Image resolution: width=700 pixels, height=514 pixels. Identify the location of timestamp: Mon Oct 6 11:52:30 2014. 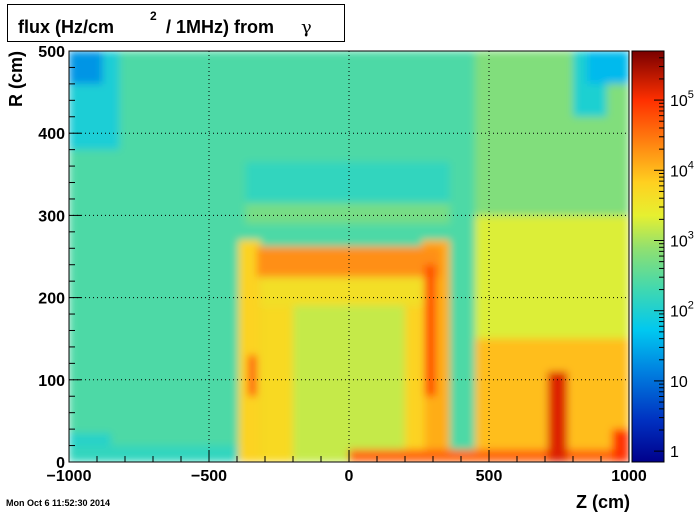
(58, 503).